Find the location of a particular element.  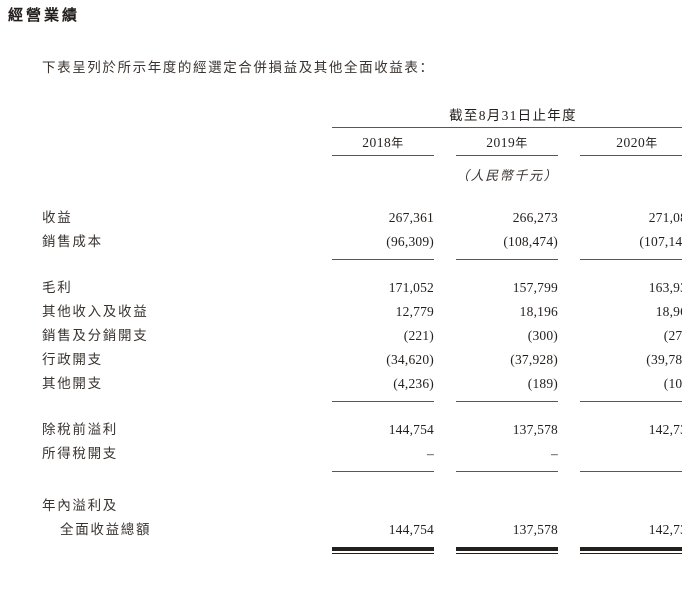

column-rule-2020 is located at coordinates (631, 155).